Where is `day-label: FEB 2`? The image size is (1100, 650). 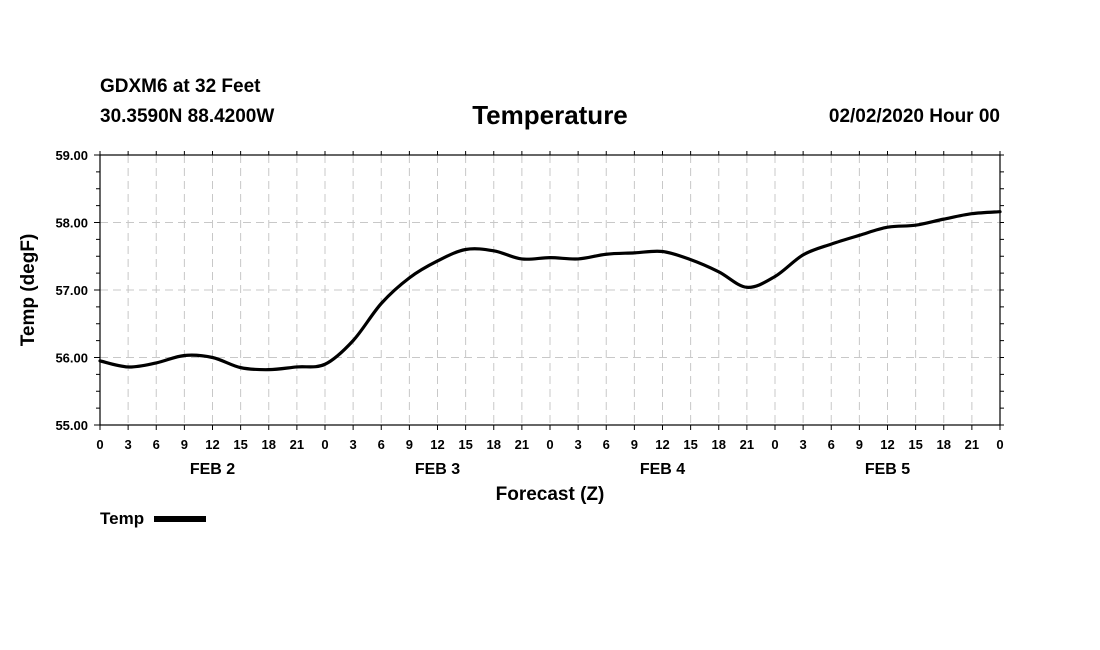 day-label: FEB 2 is located at coordinates (212, 469).